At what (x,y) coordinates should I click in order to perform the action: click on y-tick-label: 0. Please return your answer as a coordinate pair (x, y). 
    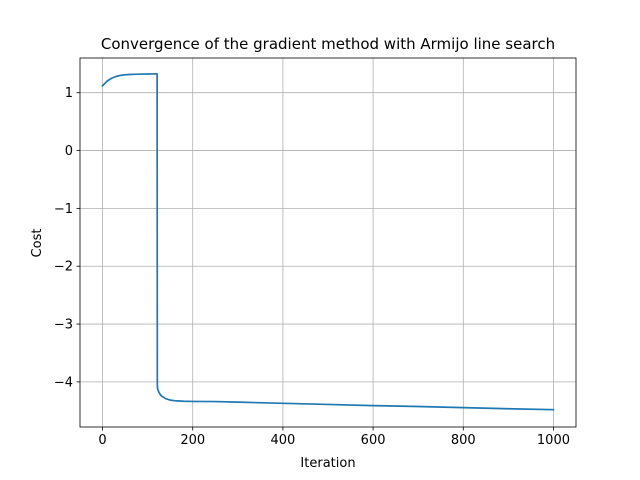
    Looking at the image, I should click on (69, 151).